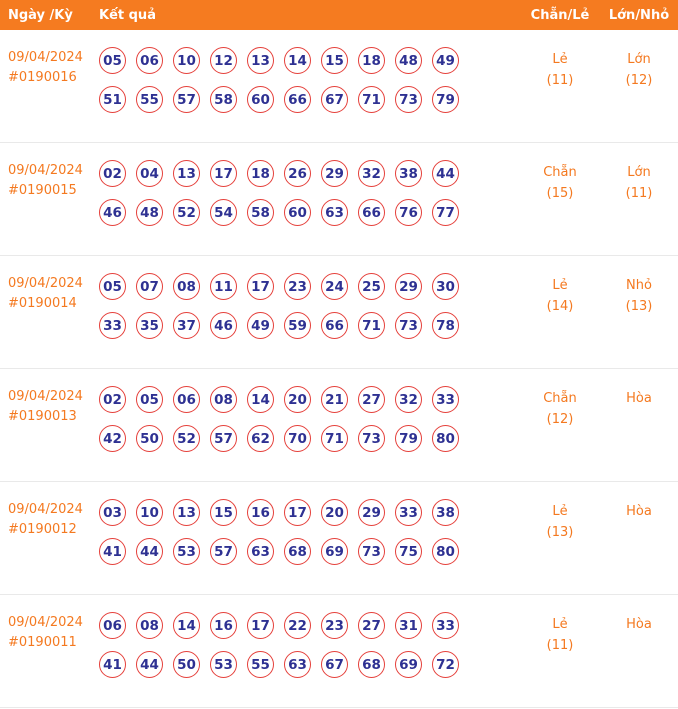 This screenshot has width=678, height=709. I want to click on number-ball: 70, so click(297, 438).